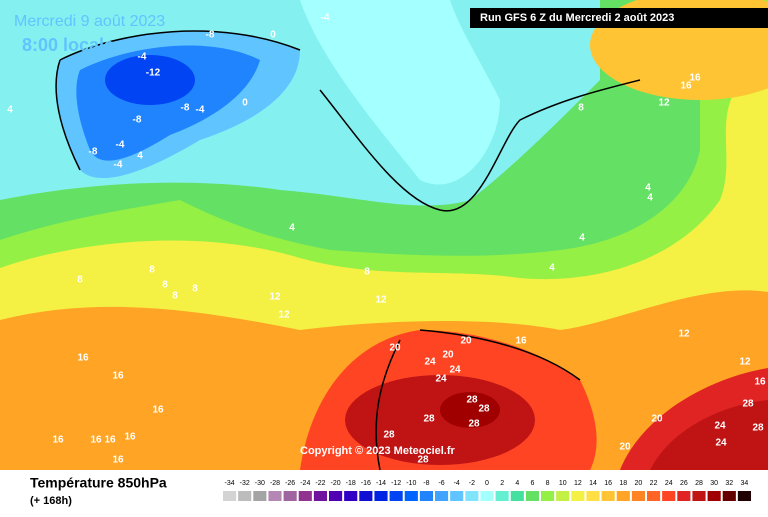 The height and width of the screenshot is (517, 768). What do you see at coordinates (426, 483) in the screenshot?
I see `legend-label: -8` at bounding box center [426, 483].